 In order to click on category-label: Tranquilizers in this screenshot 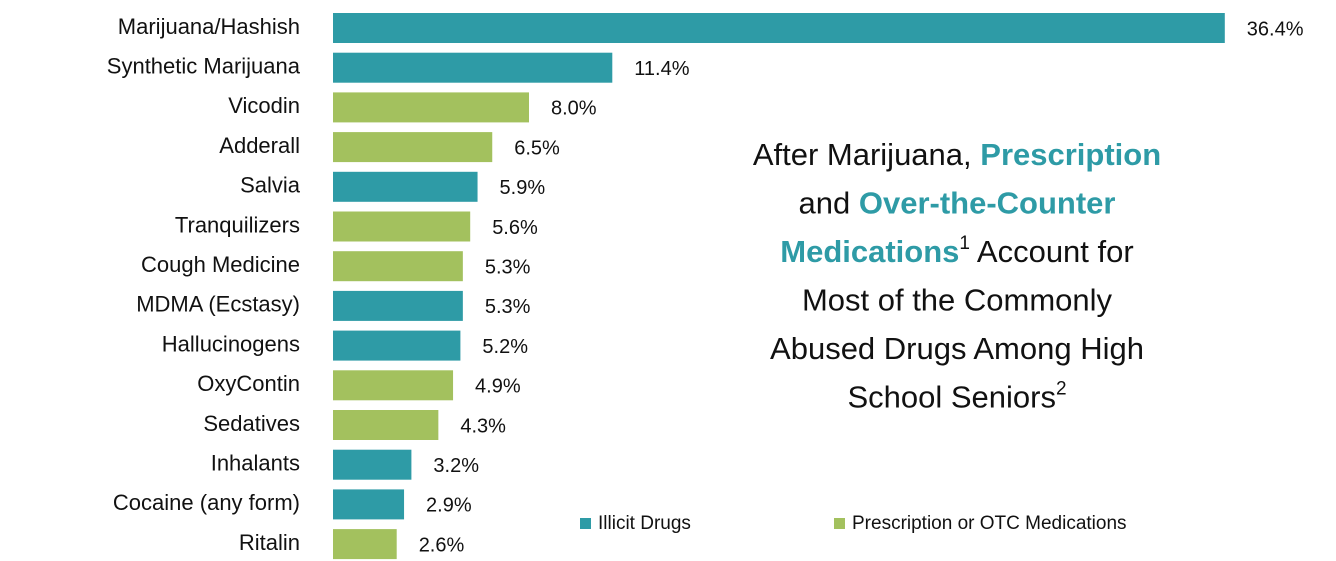, I will do `click(237, 224)`.